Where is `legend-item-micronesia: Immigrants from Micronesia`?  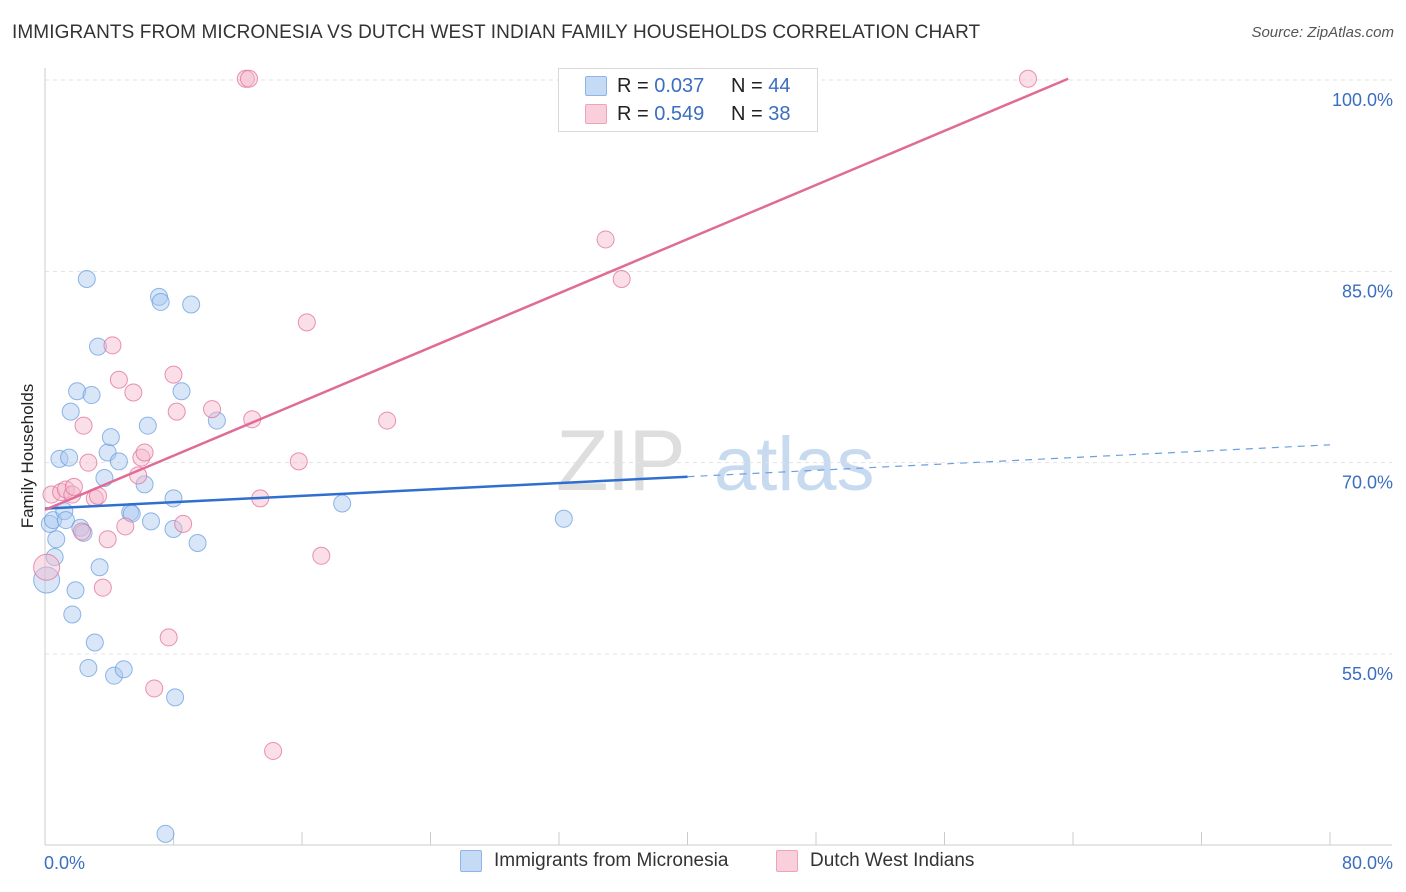 legend-item-micronesia: Immigrants from Micronesia is located at coordinates (594, 861).